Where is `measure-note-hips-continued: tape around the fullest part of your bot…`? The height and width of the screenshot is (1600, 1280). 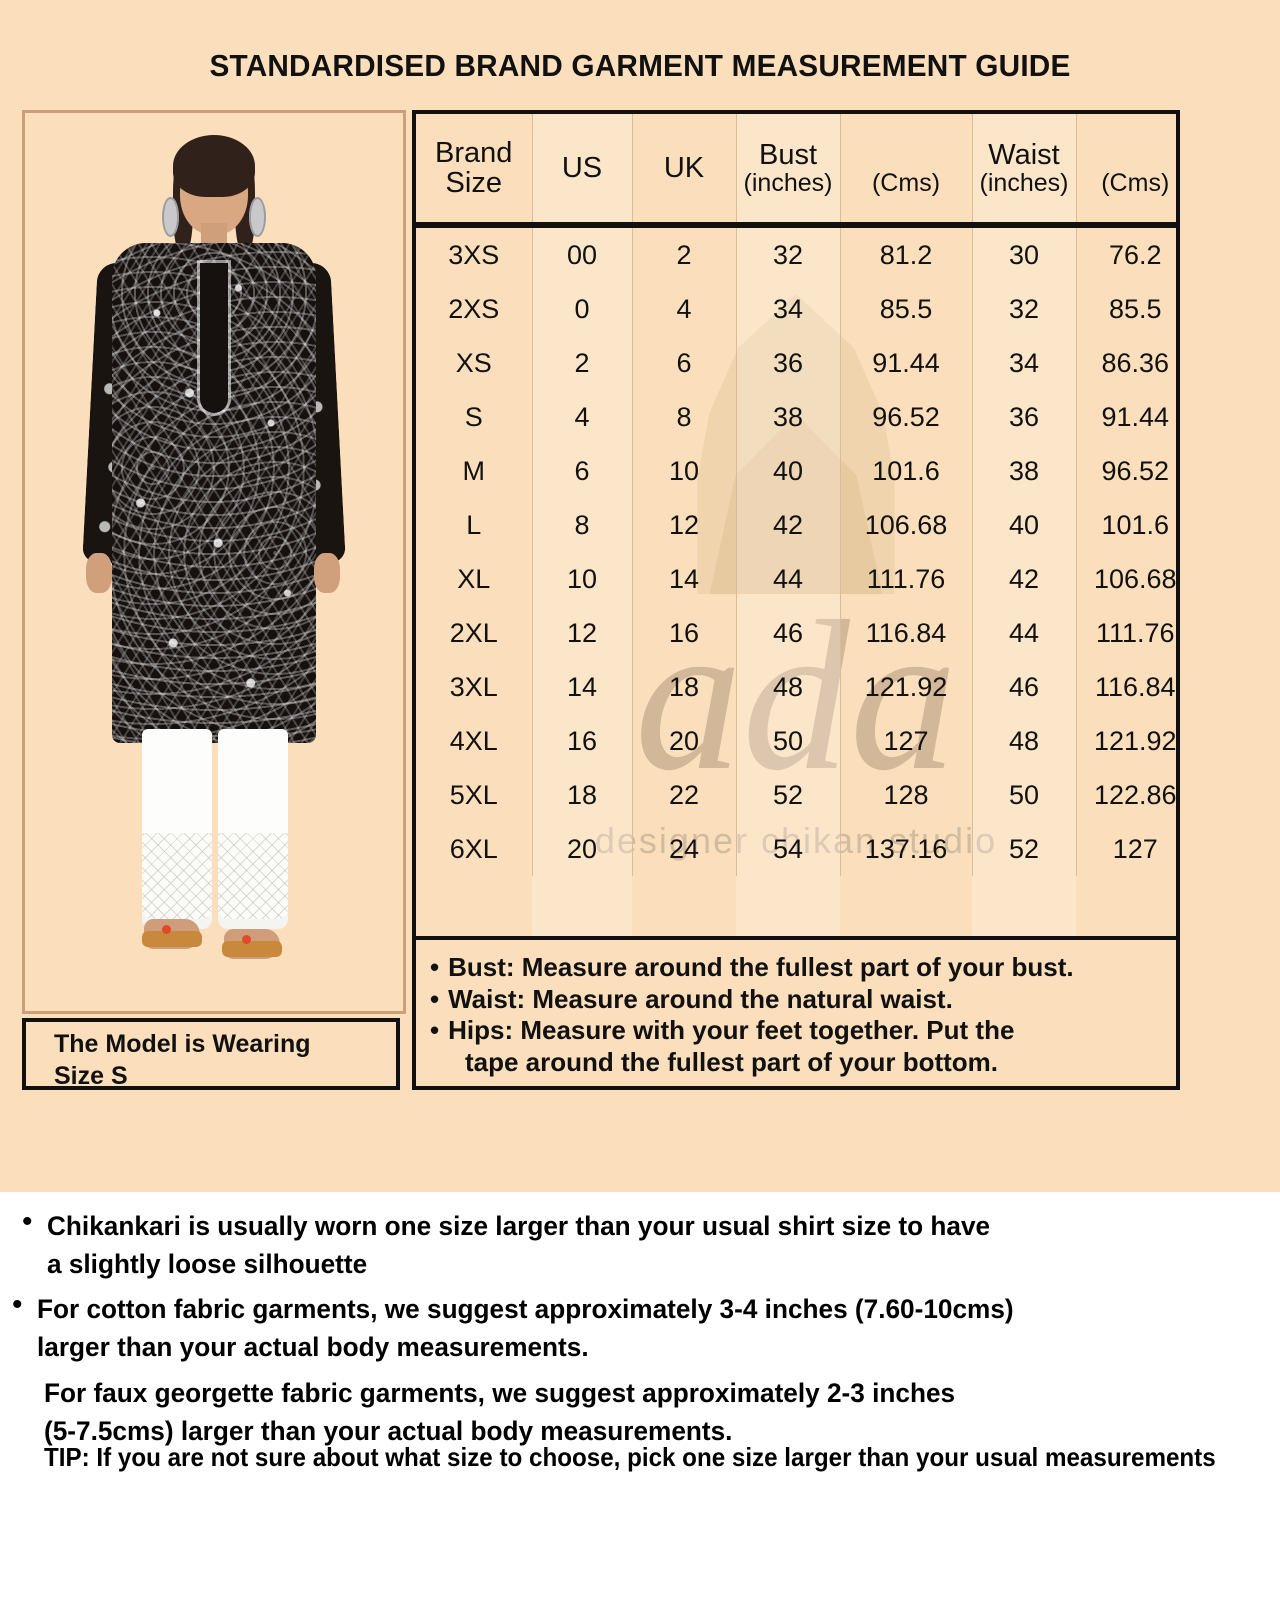
measure-note-hips-continued: tape around the fullest part of your bot… is located at coordinates (731, 1062).